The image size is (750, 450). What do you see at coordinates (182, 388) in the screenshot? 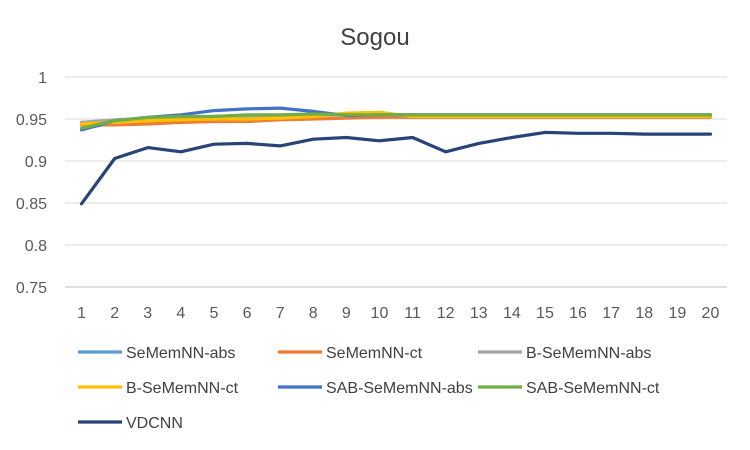
I see `legend-label: B-SeMemNN-ct` at bounding box center [182, 388].